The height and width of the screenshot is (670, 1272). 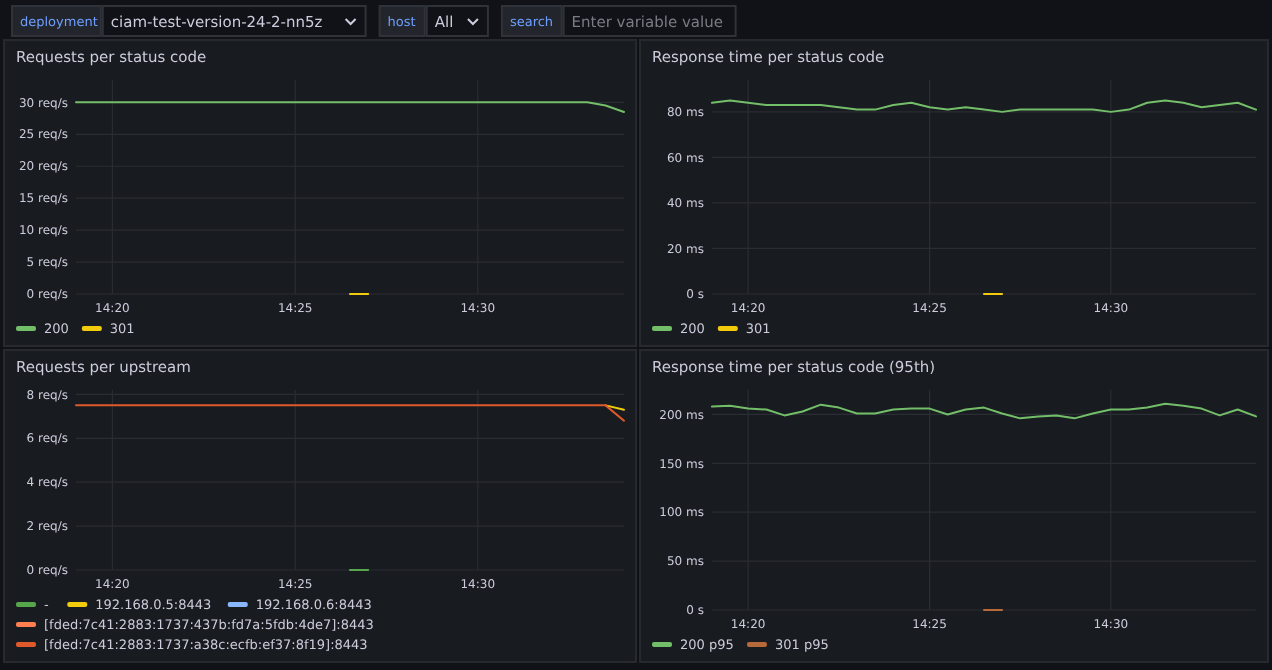 What do you see at coordinates (984, 411) in the screenshot?
I see `line-series` at bounding box center [984, 411].